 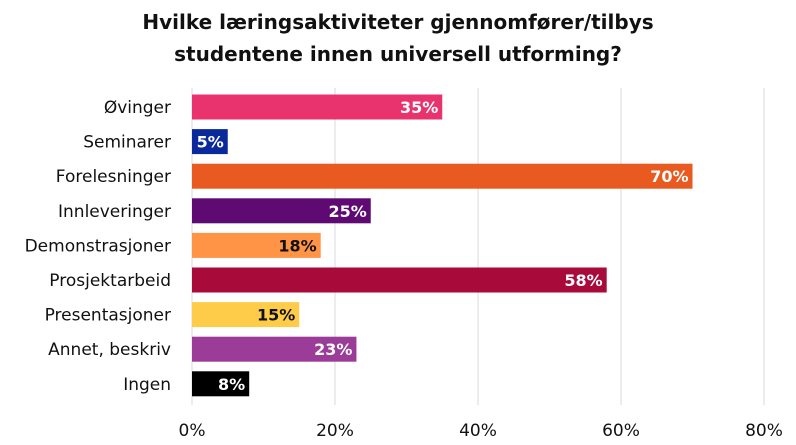 I want to click on x-tick-label: 60%, so click(x=621, y=431).